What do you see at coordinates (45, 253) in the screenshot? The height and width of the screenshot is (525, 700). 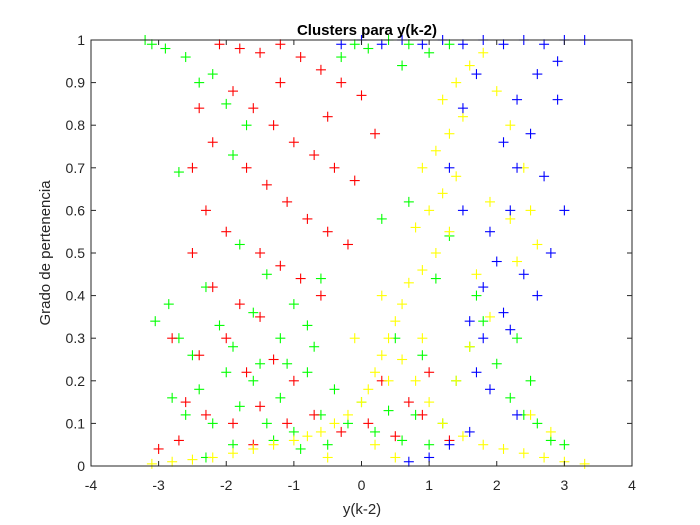 I see `y-axis-label: Grado de pertenencia` at bounding box center [45, 253].